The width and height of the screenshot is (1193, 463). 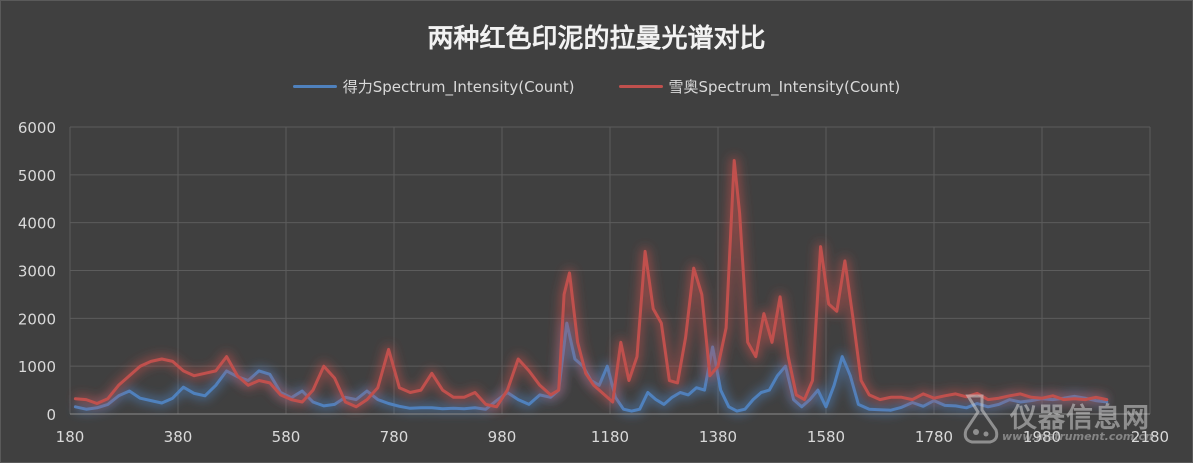 I want to click on x-tick-label: 1980, so click(x=1042, y=437).